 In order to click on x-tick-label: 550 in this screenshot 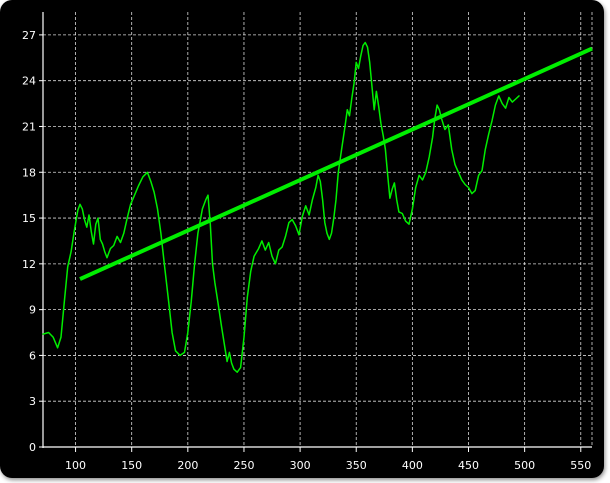, I will do `click(580, 465)`.